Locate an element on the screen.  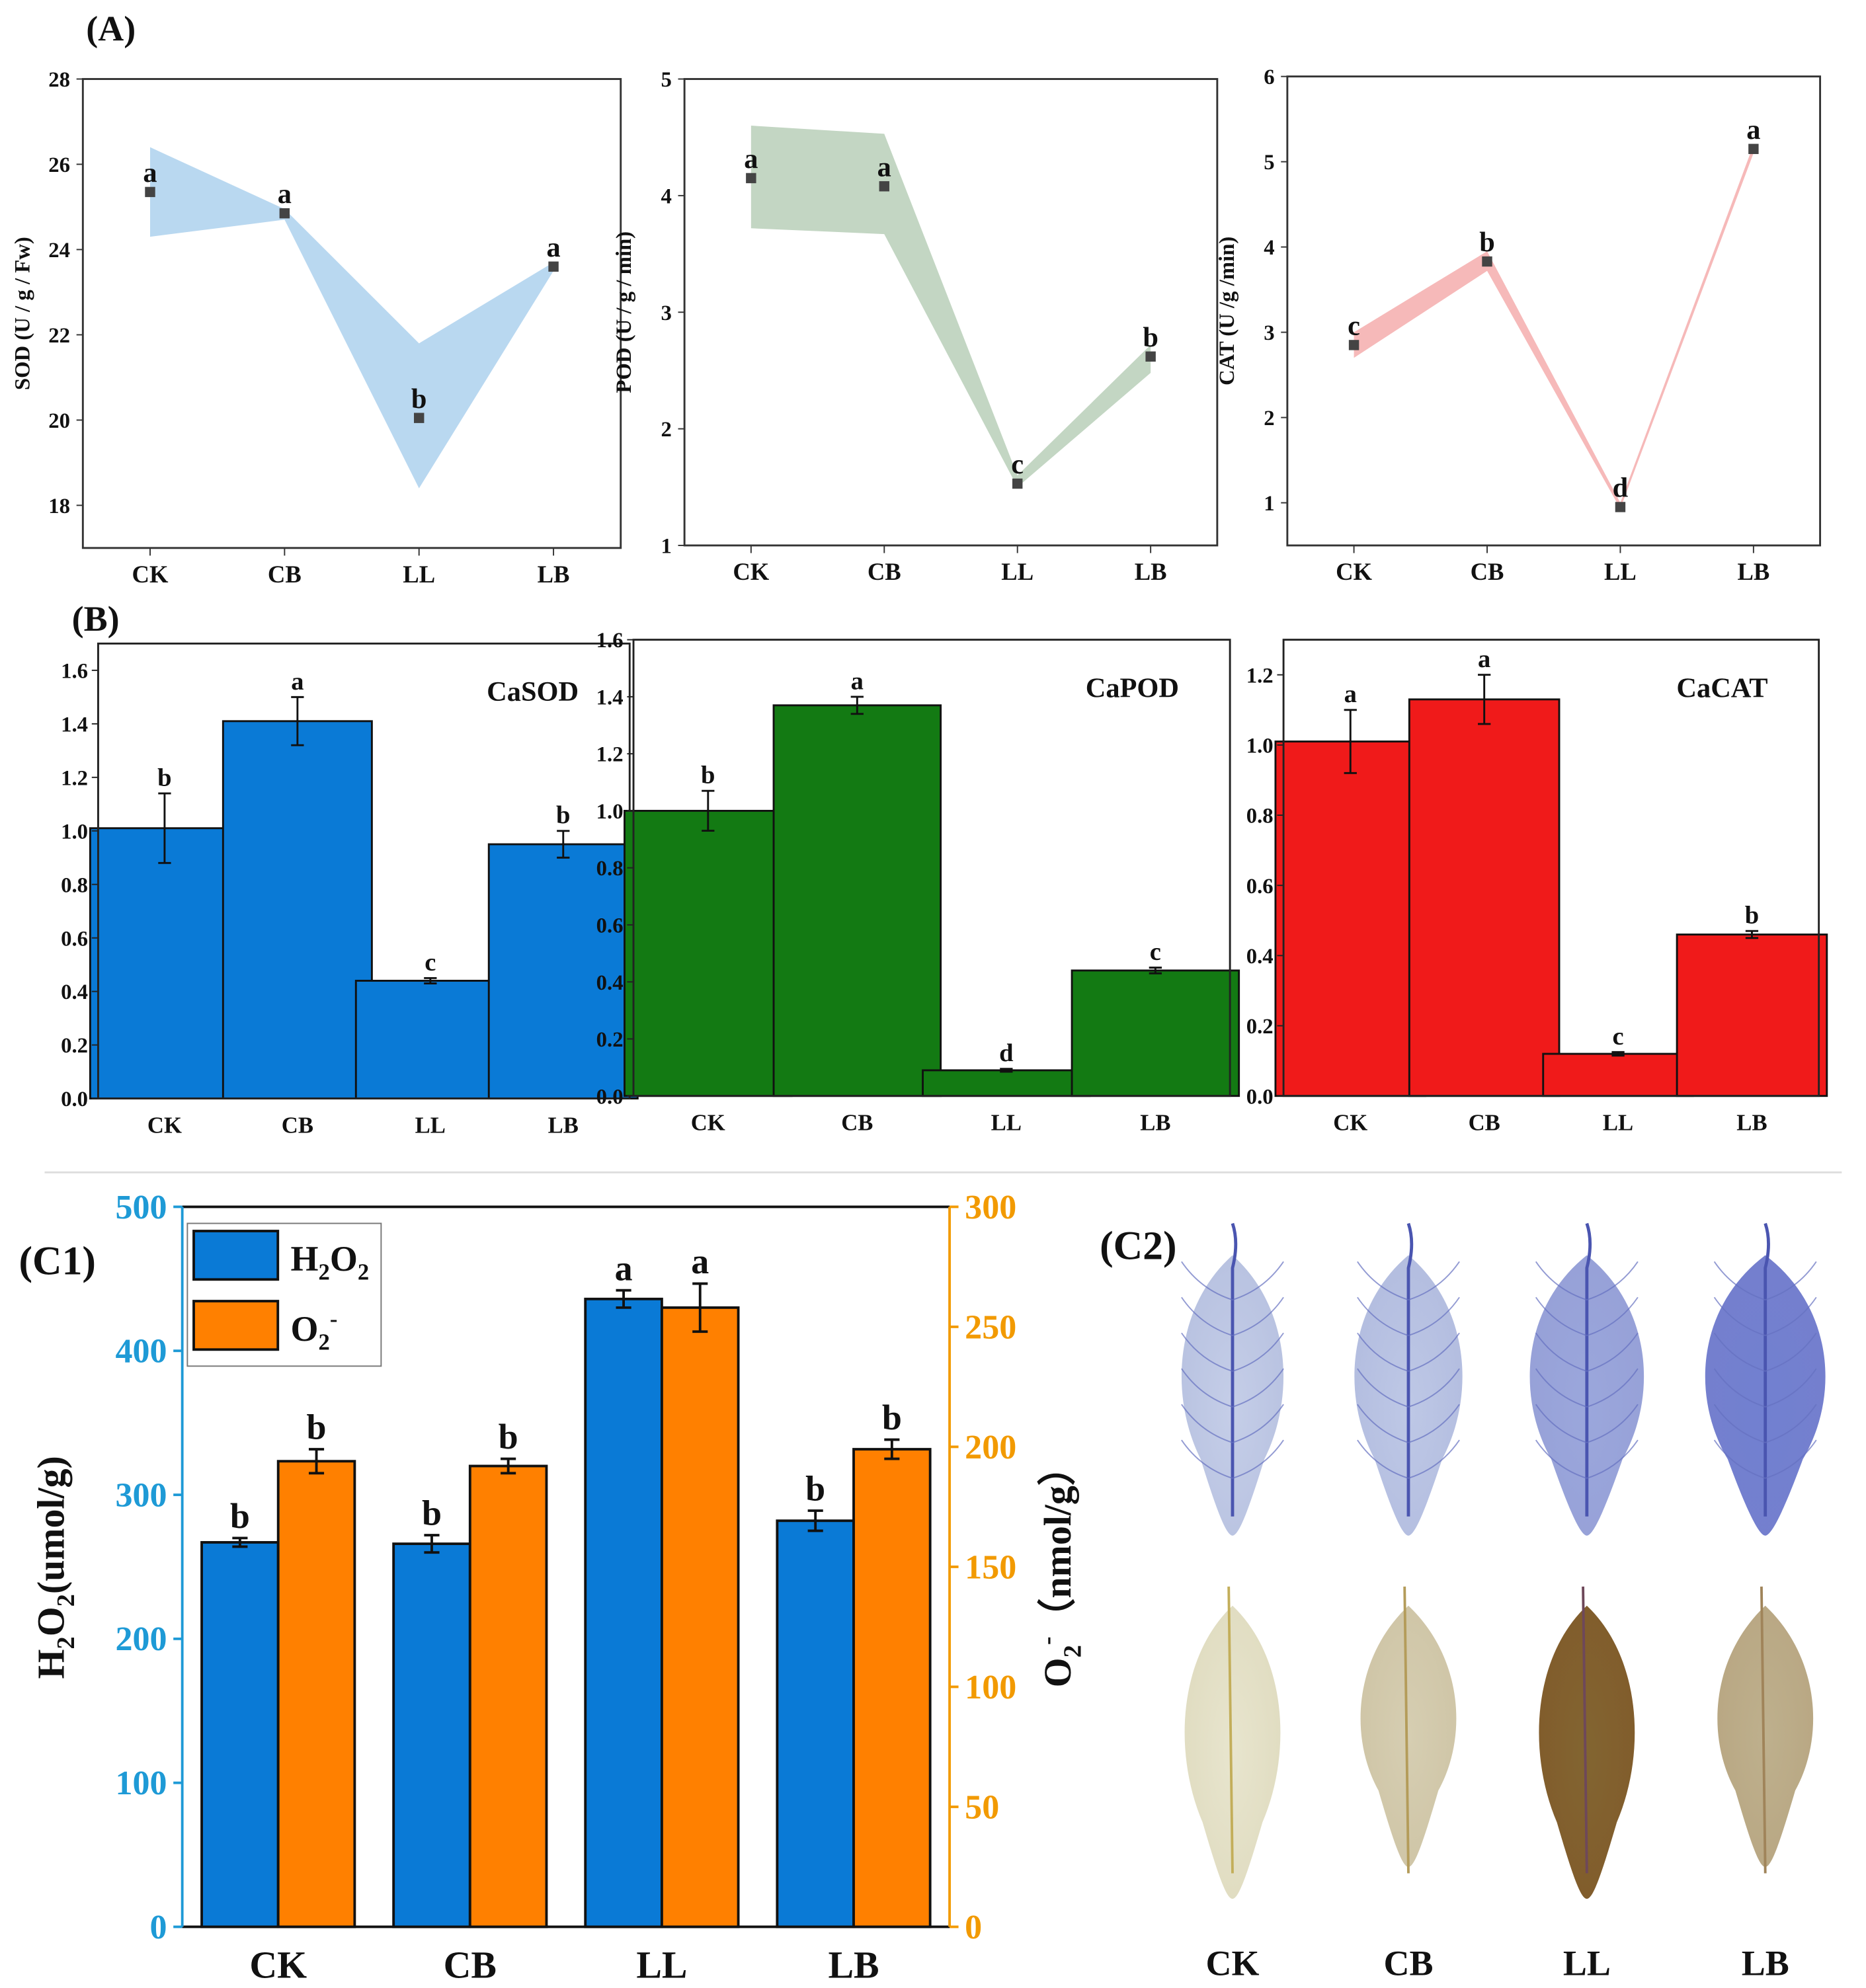
right-y-tick-label: 50 is located at coordinates (982, 1807).